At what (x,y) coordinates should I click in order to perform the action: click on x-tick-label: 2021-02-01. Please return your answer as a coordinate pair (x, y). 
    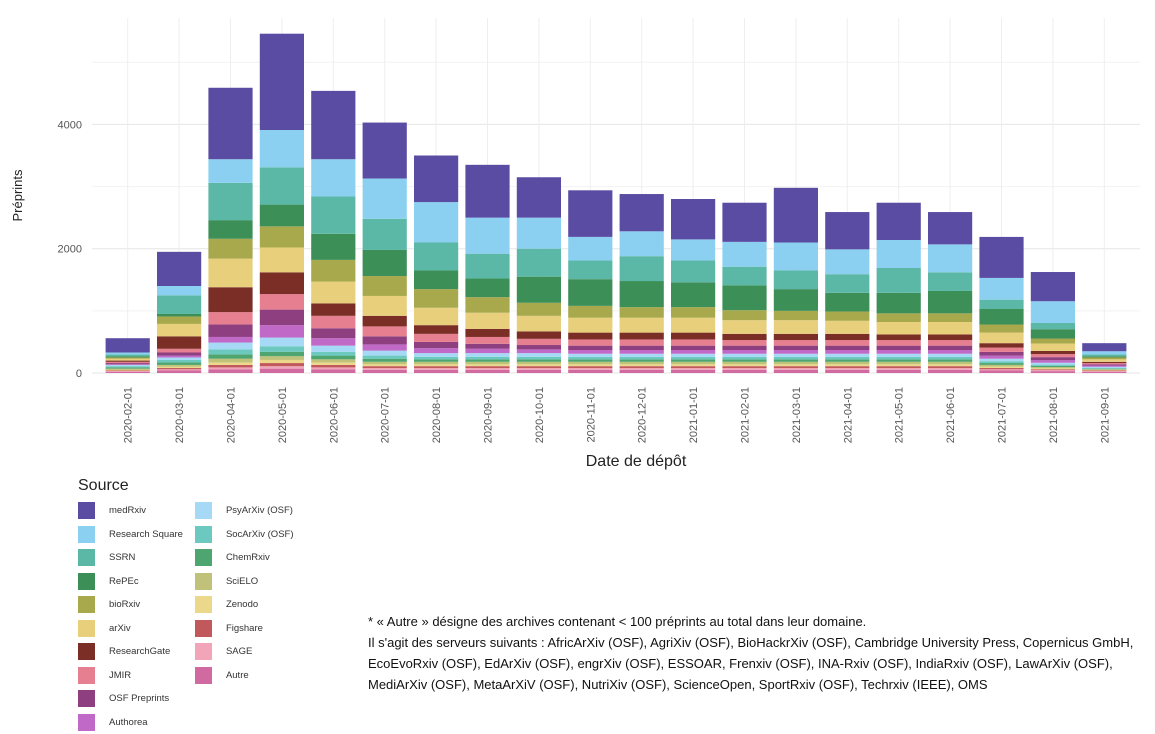
    Looking at the image, I should click on (746, 415).